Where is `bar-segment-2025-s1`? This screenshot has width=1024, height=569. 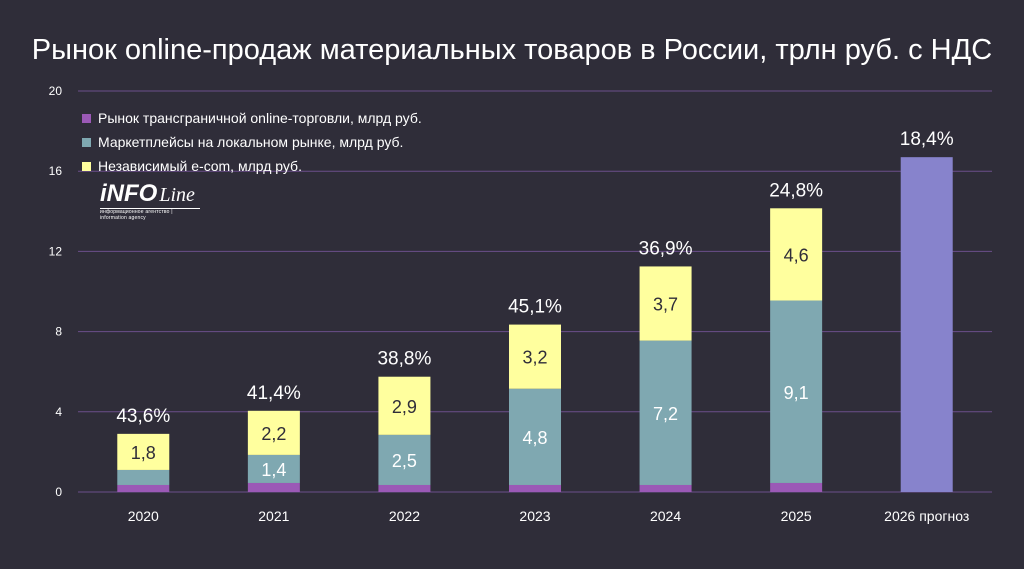 bar-segment-2025-s1 is located at coordinates (796, 391).